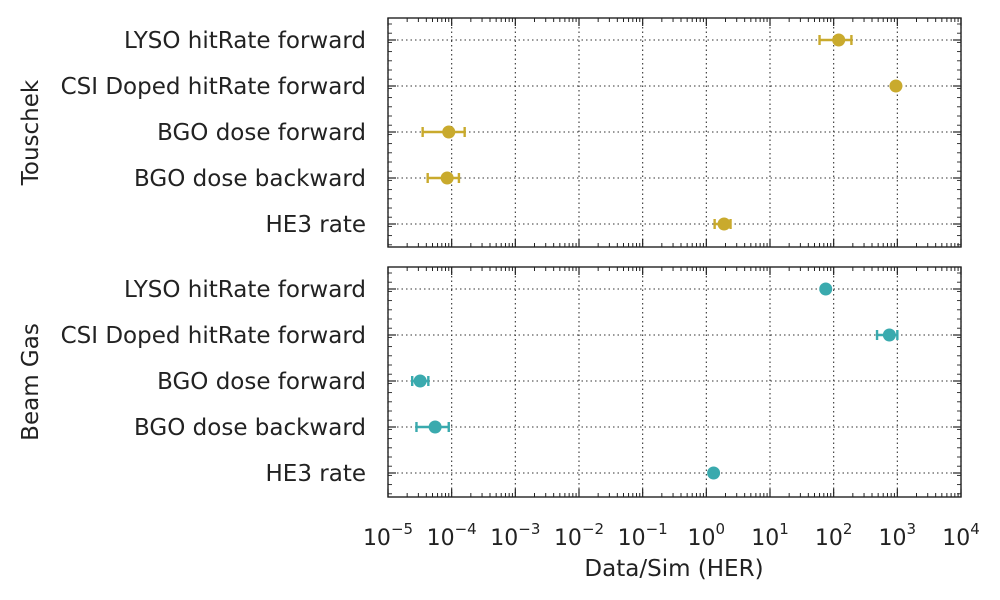  What do you see at coordinates (452, 535) in the screenshot?
I see `x-tick-label: 10⁻⁴` at bounding box center [452, 535].